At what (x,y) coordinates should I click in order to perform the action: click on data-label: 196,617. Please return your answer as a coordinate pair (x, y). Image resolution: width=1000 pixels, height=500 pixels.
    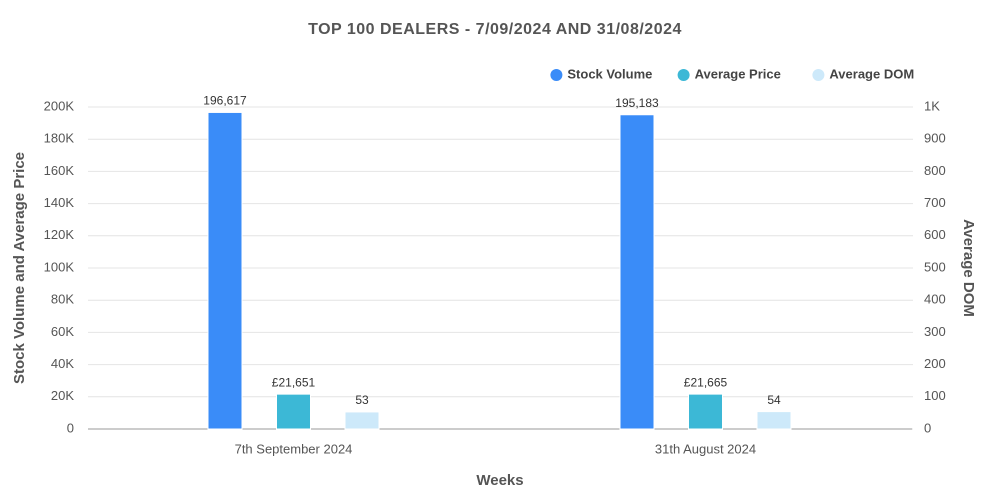
    Looking at the image, I should click on (225, 101).